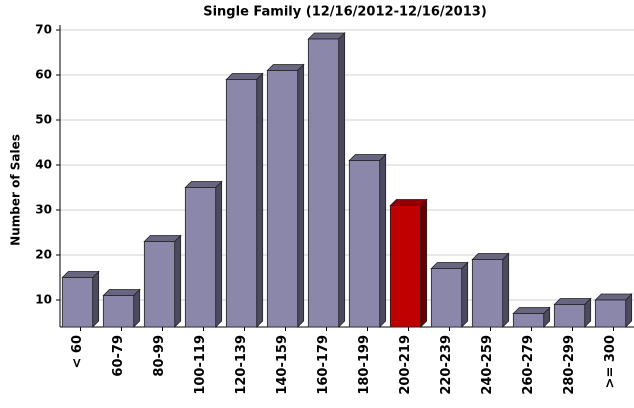 The width and height of the screenshot is (634, 408). Describe the element at coordinates (569, 365) in the screenshot. I see `x-tick-label: 280-299` at that location.